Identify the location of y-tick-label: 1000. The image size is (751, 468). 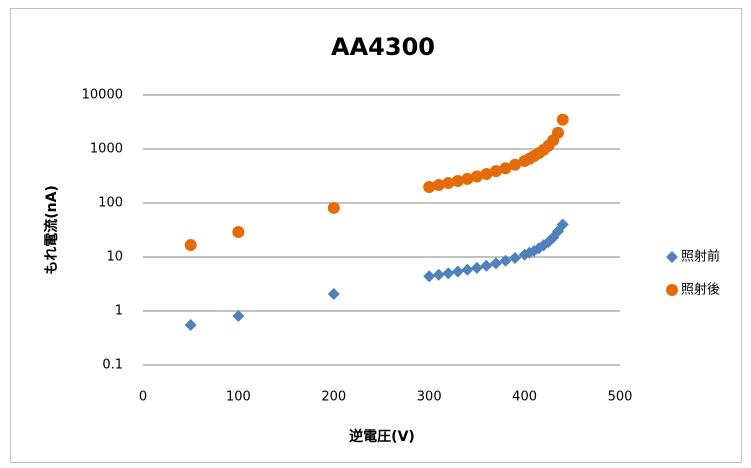
(106, 149).